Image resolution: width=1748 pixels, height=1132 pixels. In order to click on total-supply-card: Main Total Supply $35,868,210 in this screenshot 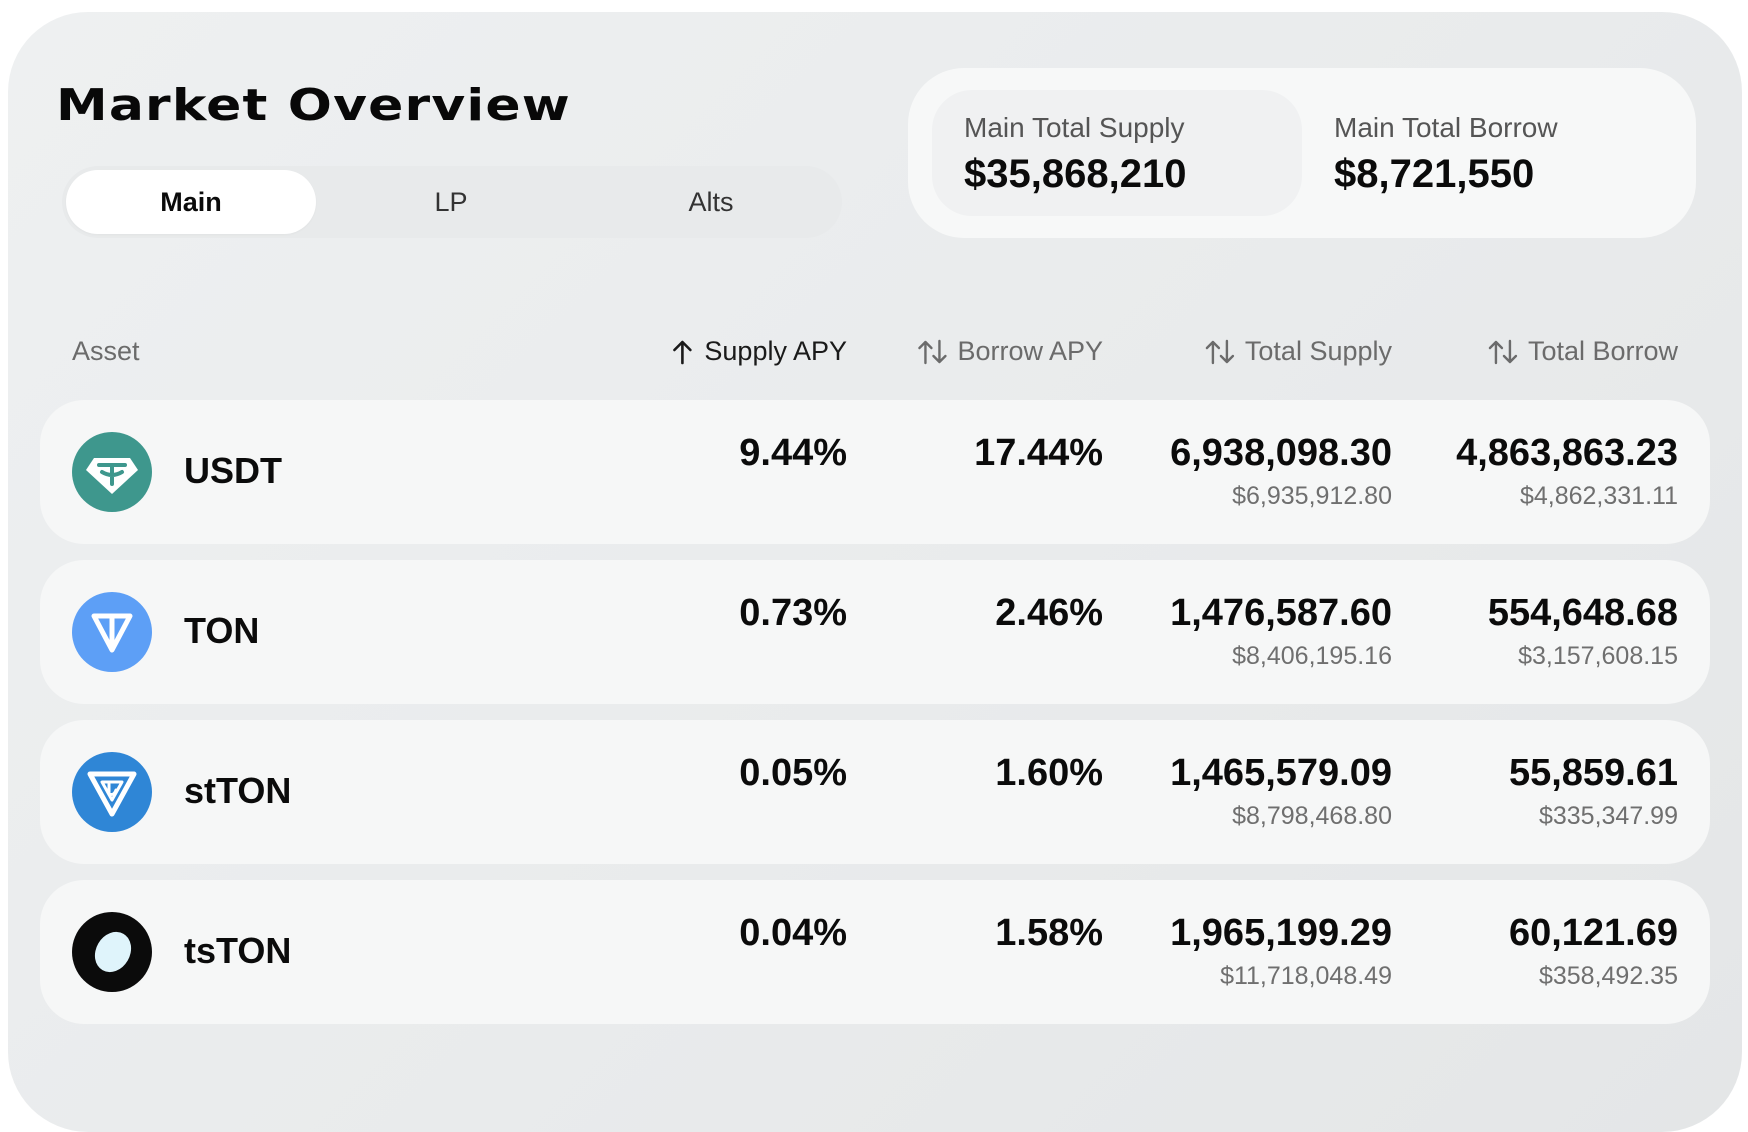, I will do `click(1117, 153)`.